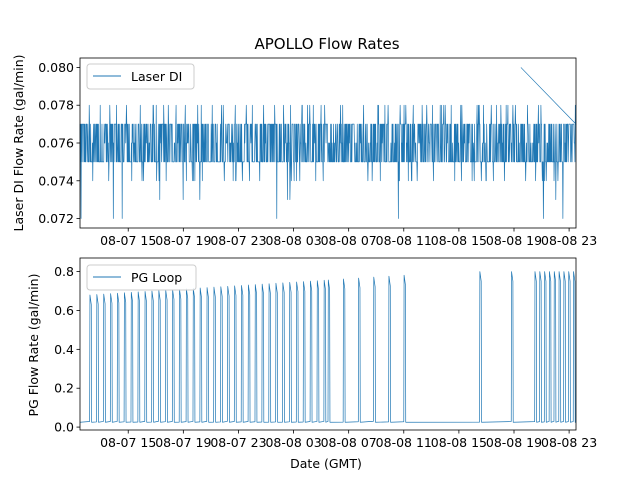 This screenshot has height=480, width=640. I want to click on bottom-legend-label: PG Loop, so click(156, 277).